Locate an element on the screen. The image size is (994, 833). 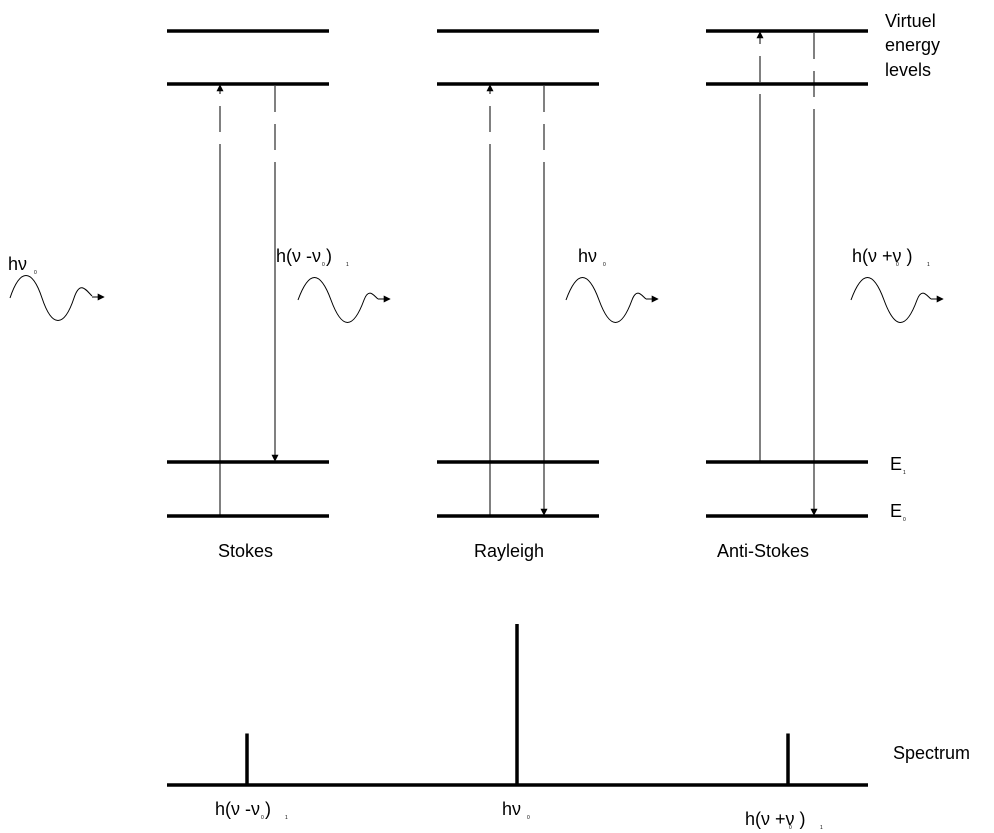
anti-stokes-levels is located at coordinates (787, 273).